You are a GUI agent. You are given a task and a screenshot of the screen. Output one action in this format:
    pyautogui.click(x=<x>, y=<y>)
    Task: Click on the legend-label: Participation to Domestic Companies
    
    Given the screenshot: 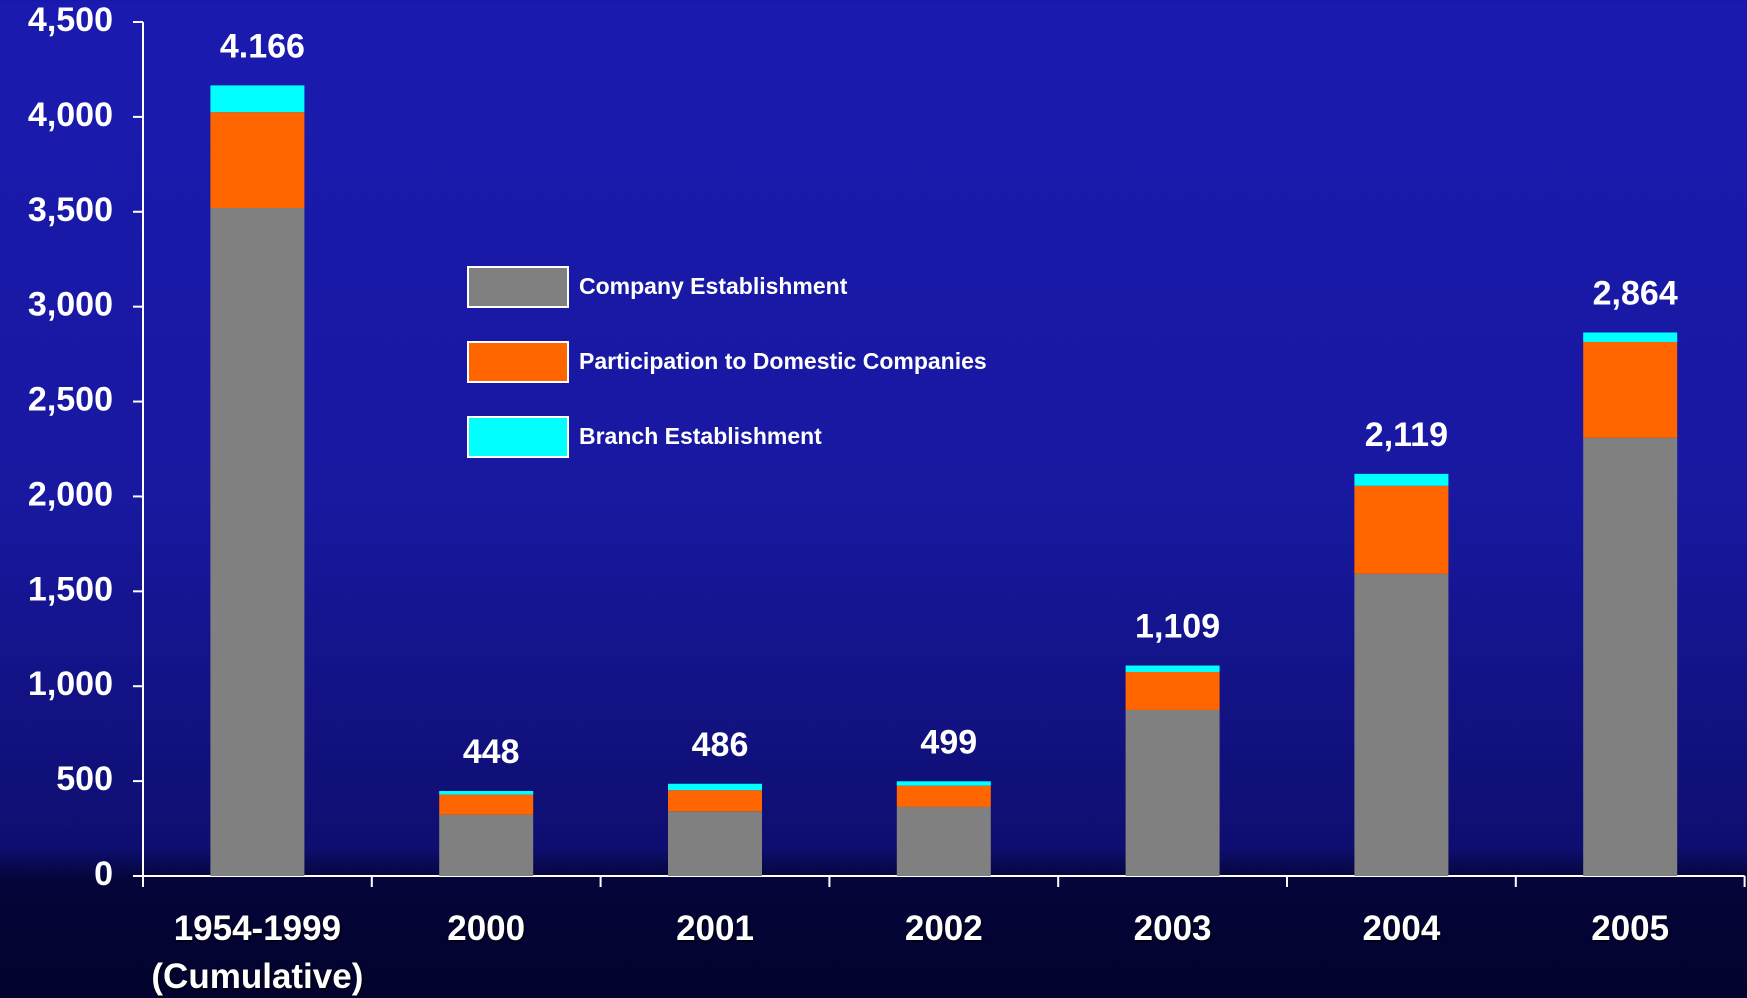 What is the action you would take?
    pyautogui.click(x=783, y=361)
    